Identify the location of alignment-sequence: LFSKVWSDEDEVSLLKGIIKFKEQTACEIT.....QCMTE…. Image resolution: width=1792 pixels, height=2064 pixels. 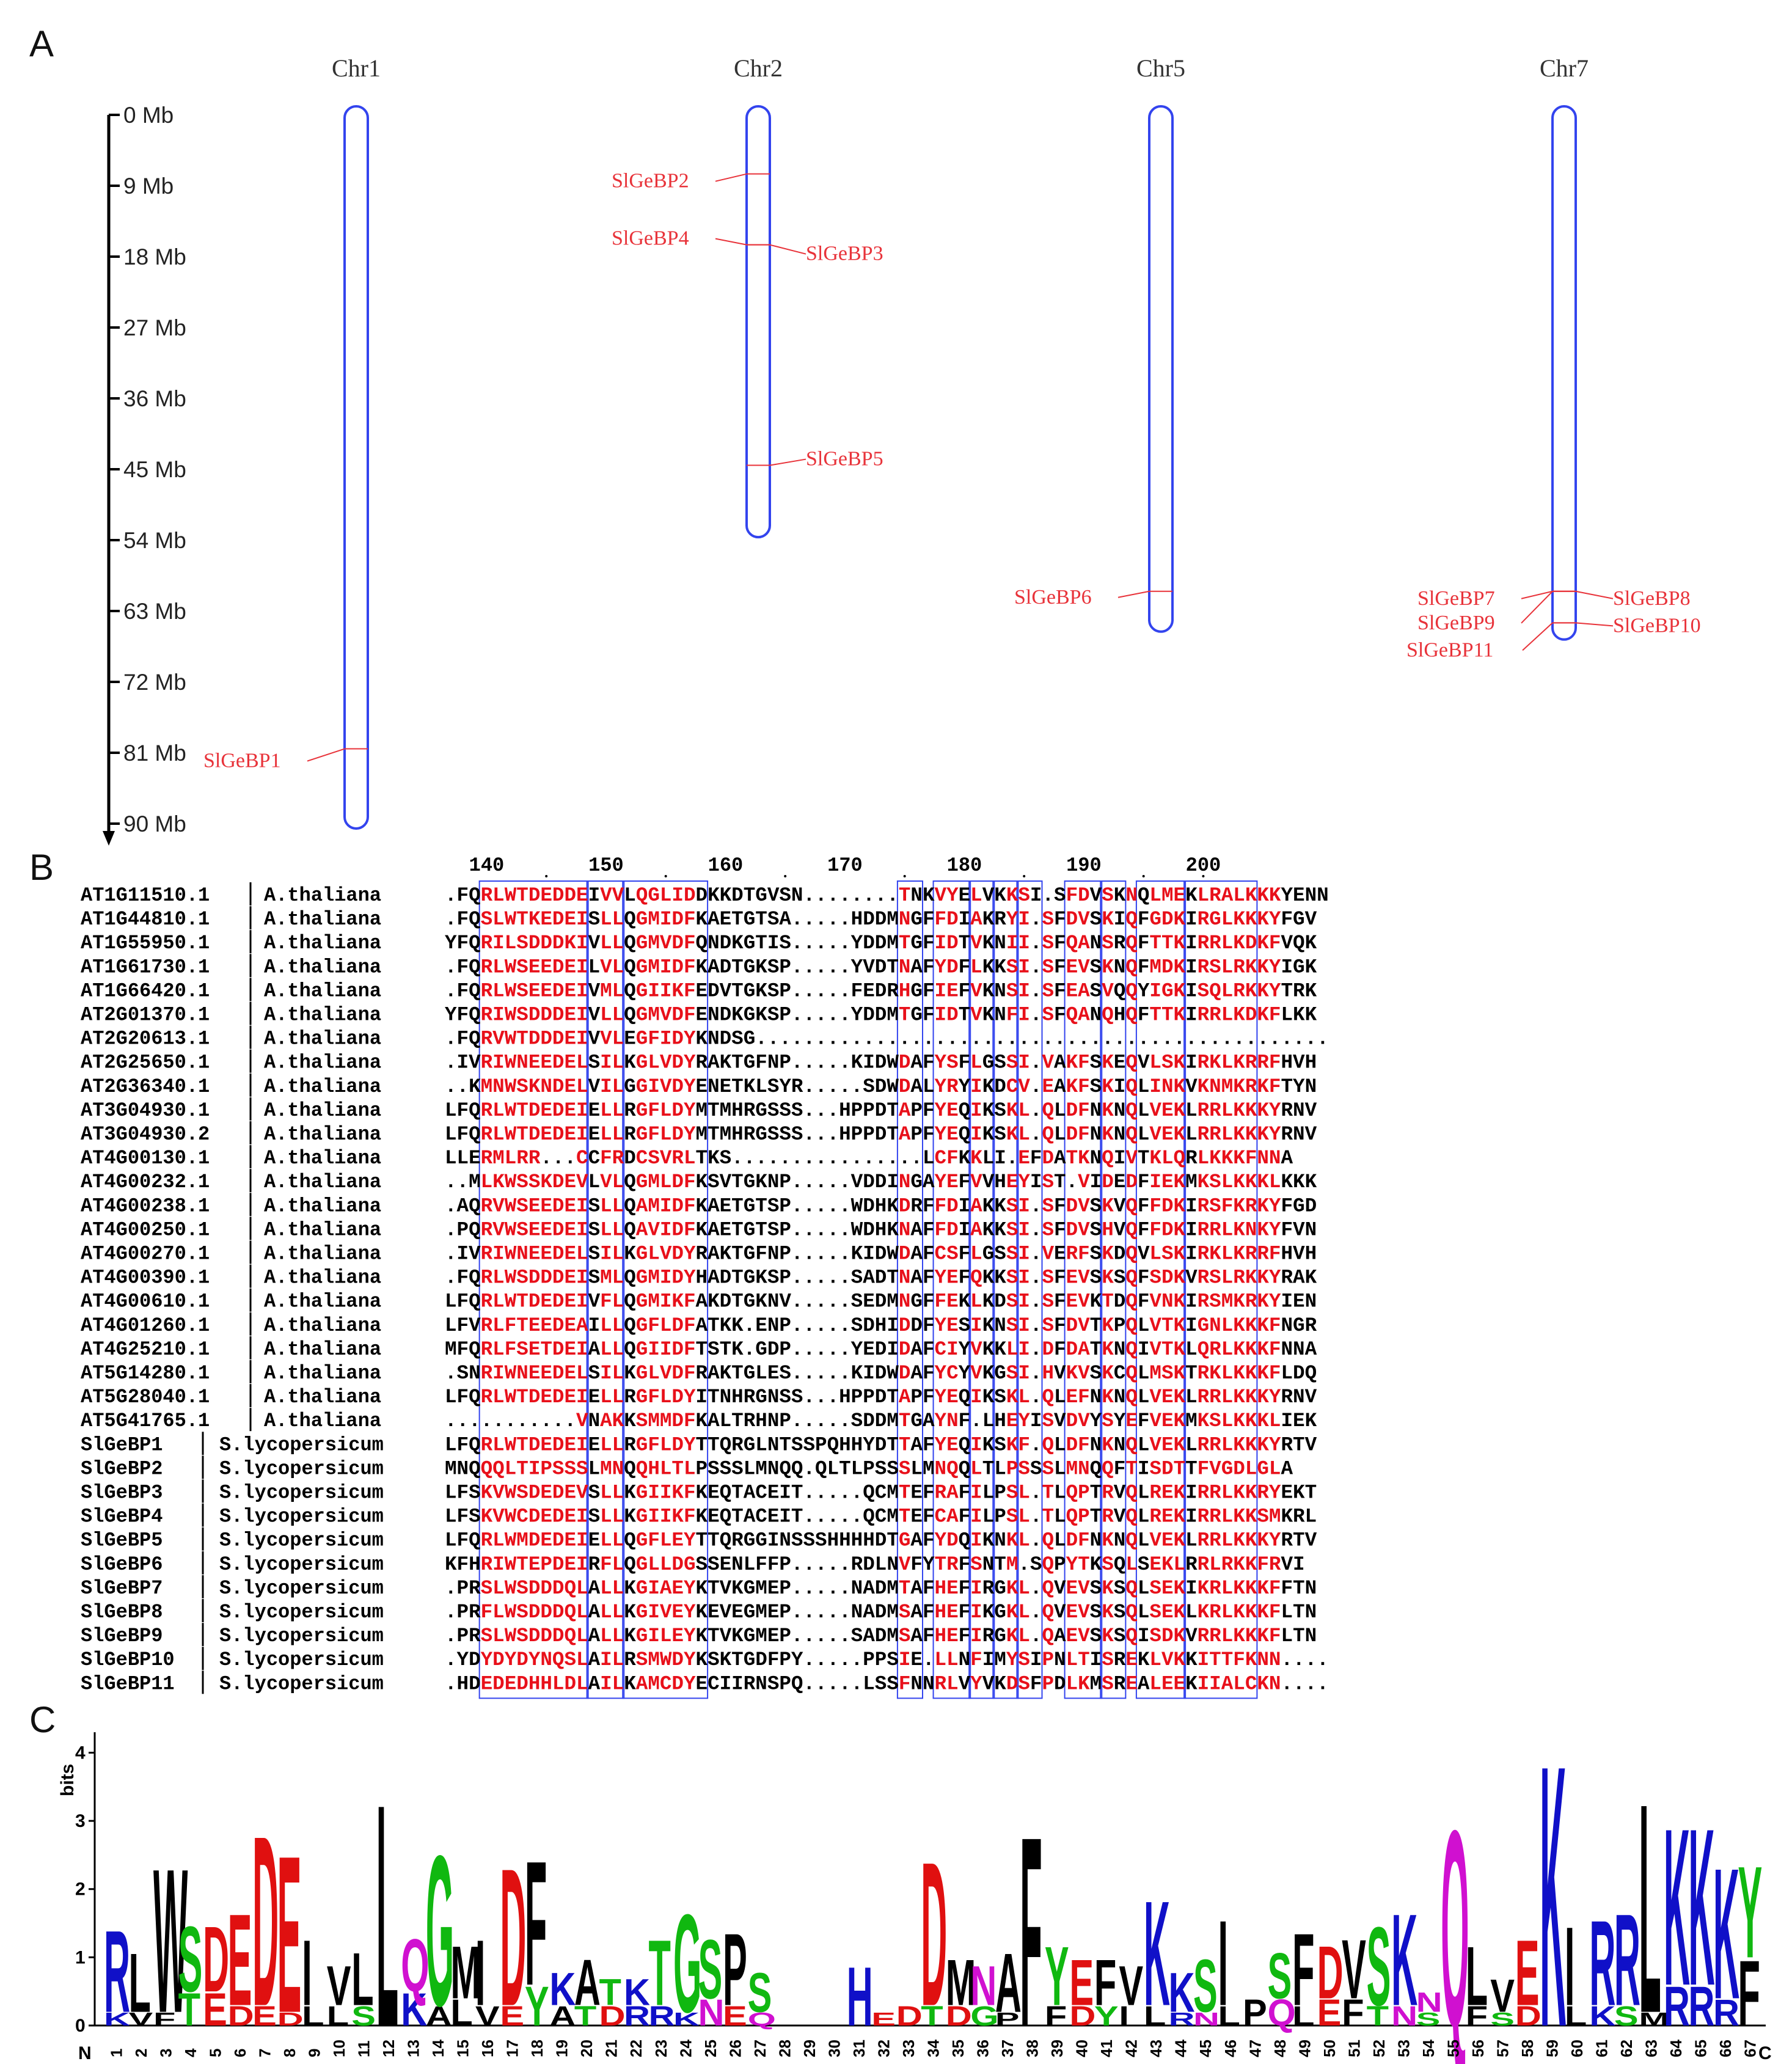
(881, 1493).